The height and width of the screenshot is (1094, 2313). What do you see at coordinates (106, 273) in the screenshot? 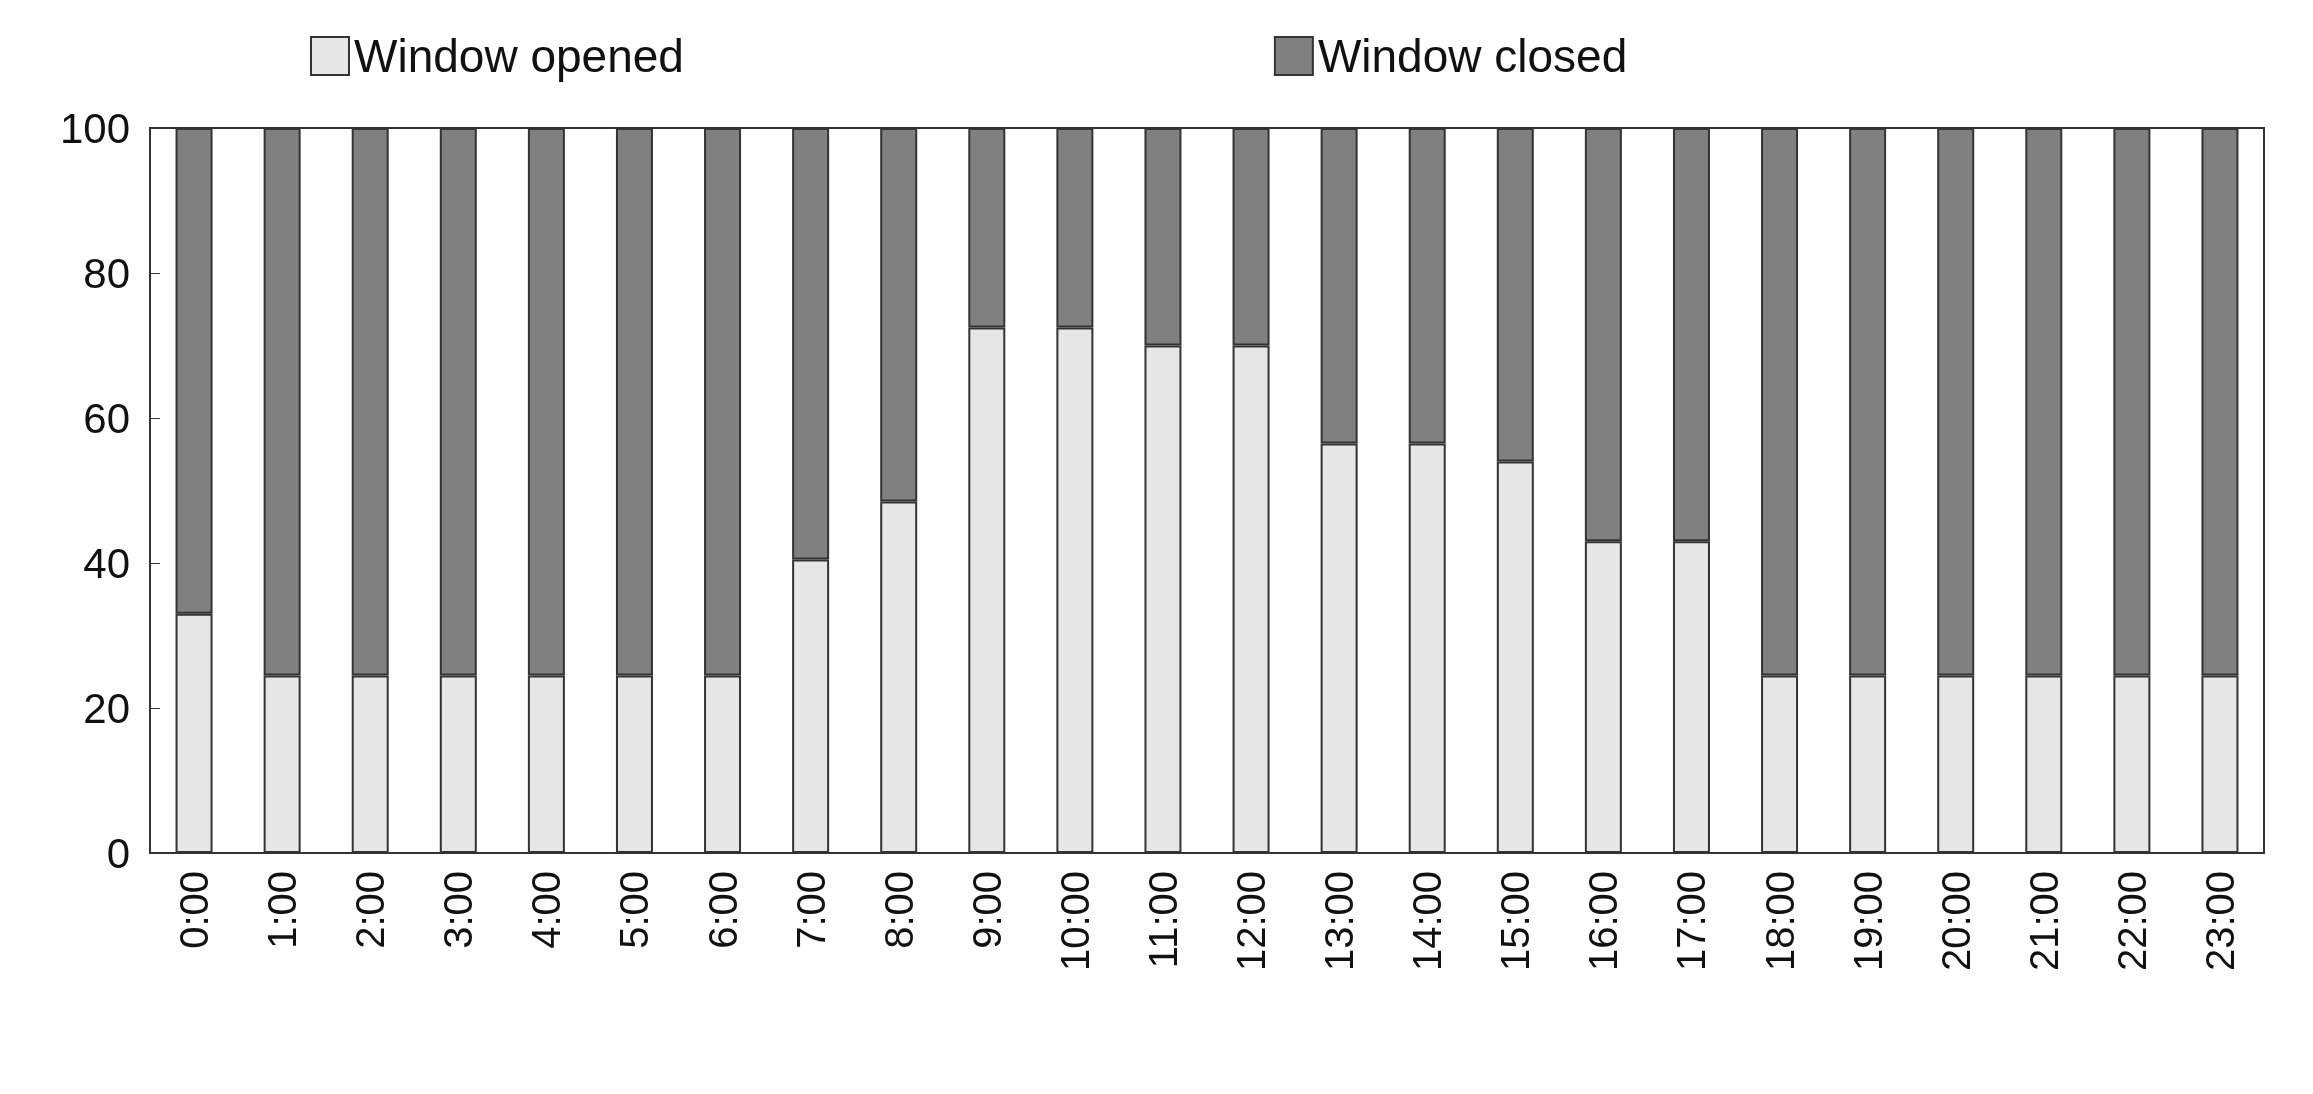
I see `y-tick-label: 80` at bounding box center [106, 273].